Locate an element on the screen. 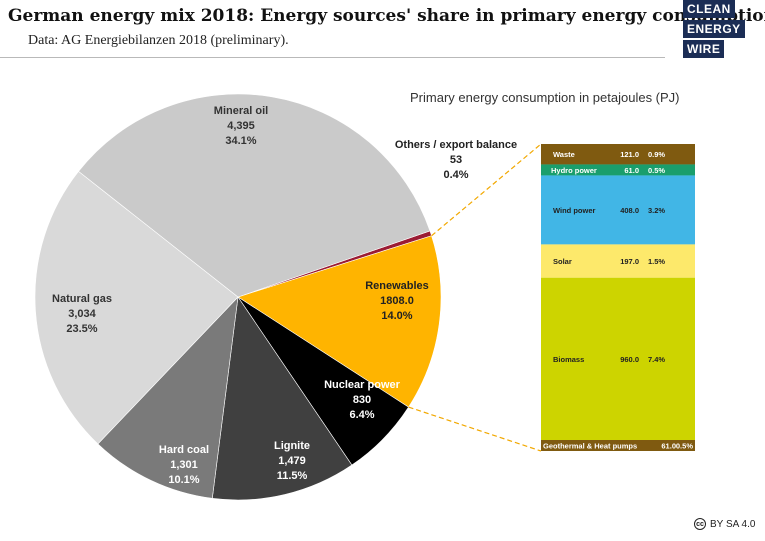  license: cc BY SA 4.0 is located at coordinates (724, 524).